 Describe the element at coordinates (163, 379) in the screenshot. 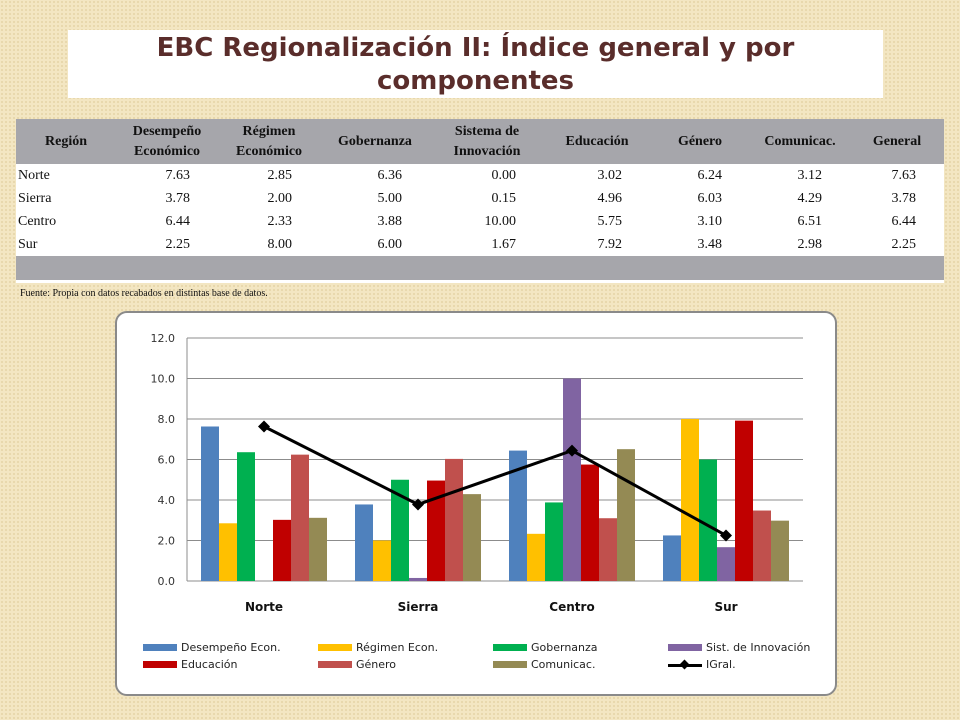

I see `y-tick-label: 10.0` at that location.